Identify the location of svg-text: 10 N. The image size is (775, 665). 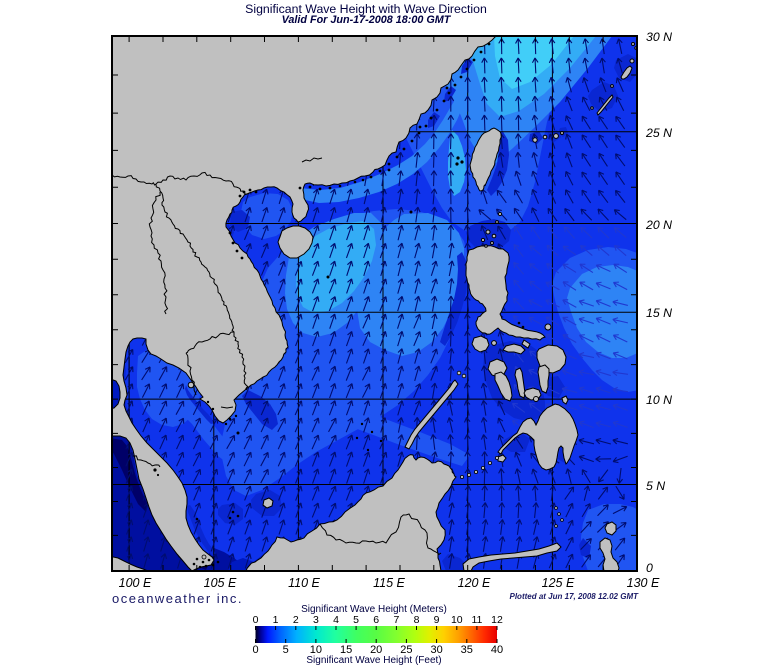
(659, 400).